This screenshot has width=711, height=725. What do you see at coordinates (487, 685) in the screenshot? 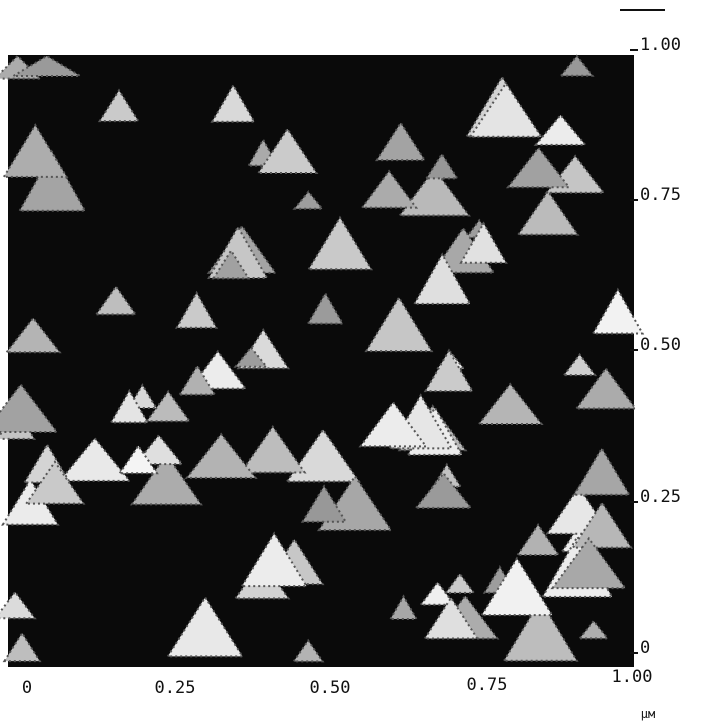
I see `x-tick-label: 0.75` at bounding box center [487, 685].